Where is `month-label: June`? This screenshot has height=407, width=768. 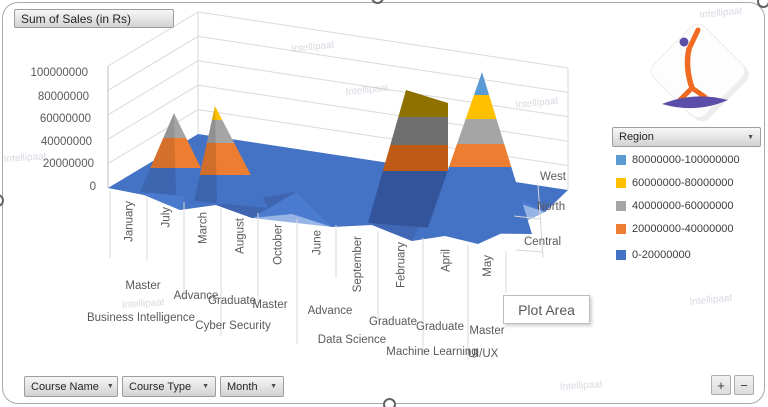
month-label: June is located at coordinates (318, 242).